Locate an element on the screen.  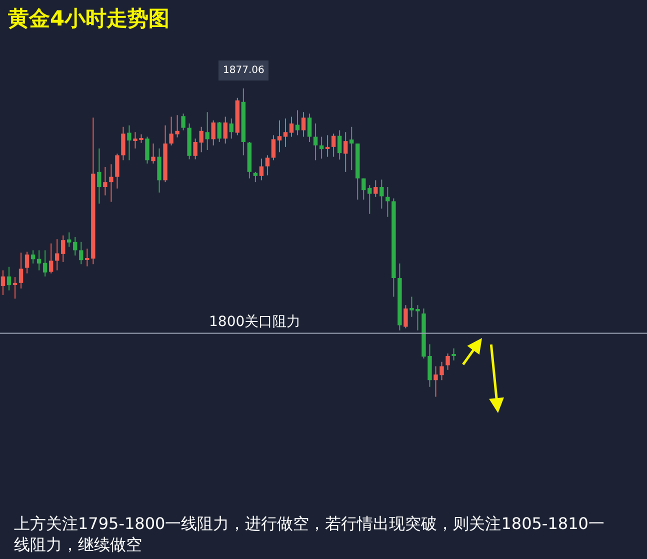
chart-title: 黄金4小时走势图 is located at coordinates (88, 18).